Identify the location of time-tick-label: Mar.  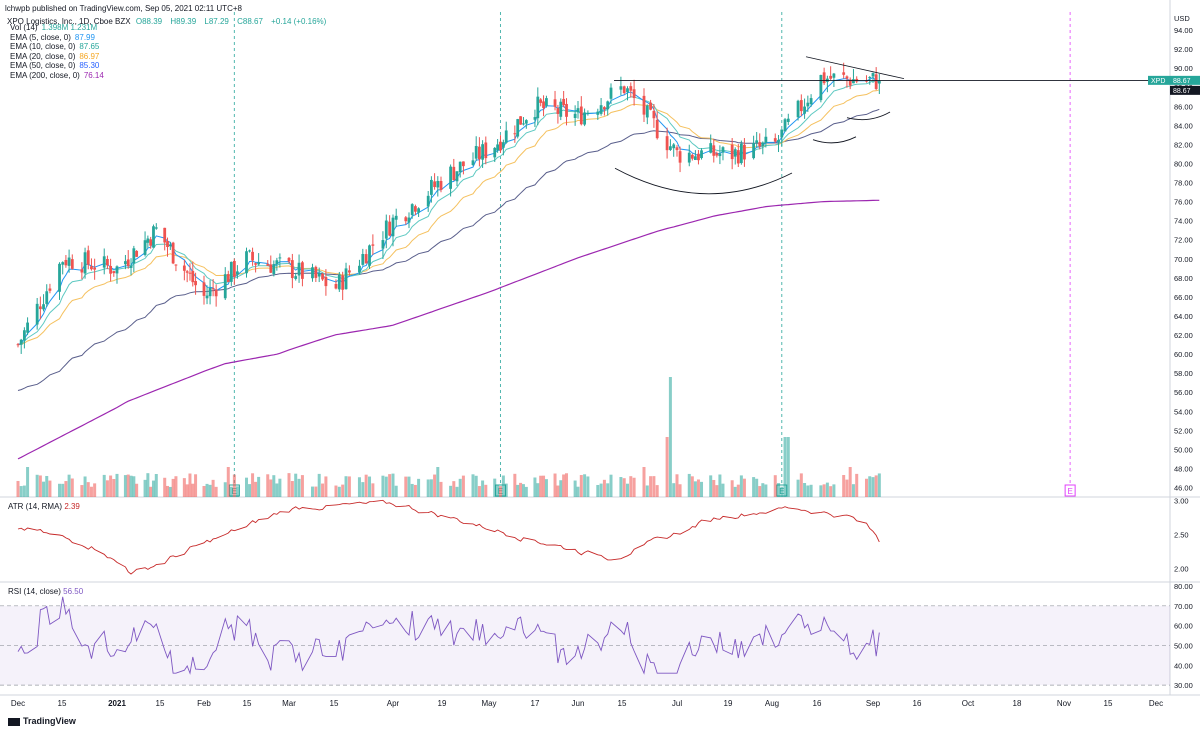
(289, 703).